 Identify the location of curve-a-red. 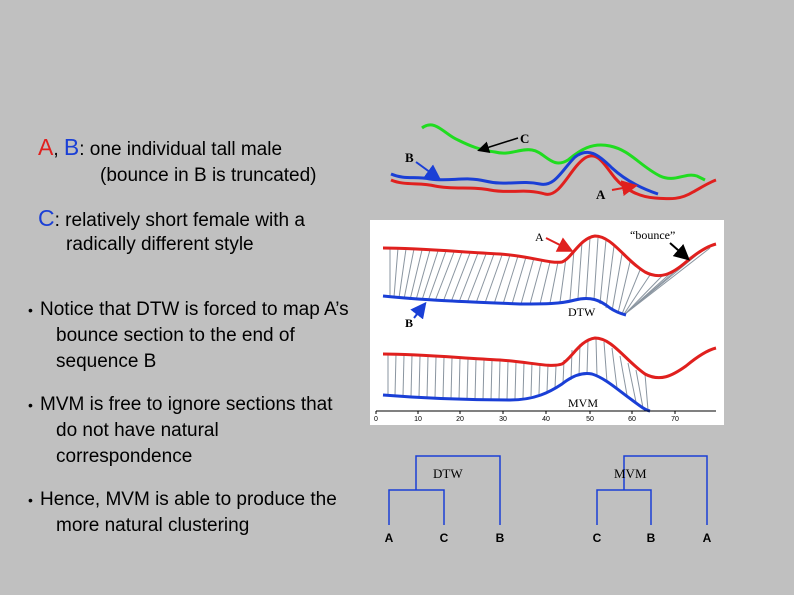
(553, 177).